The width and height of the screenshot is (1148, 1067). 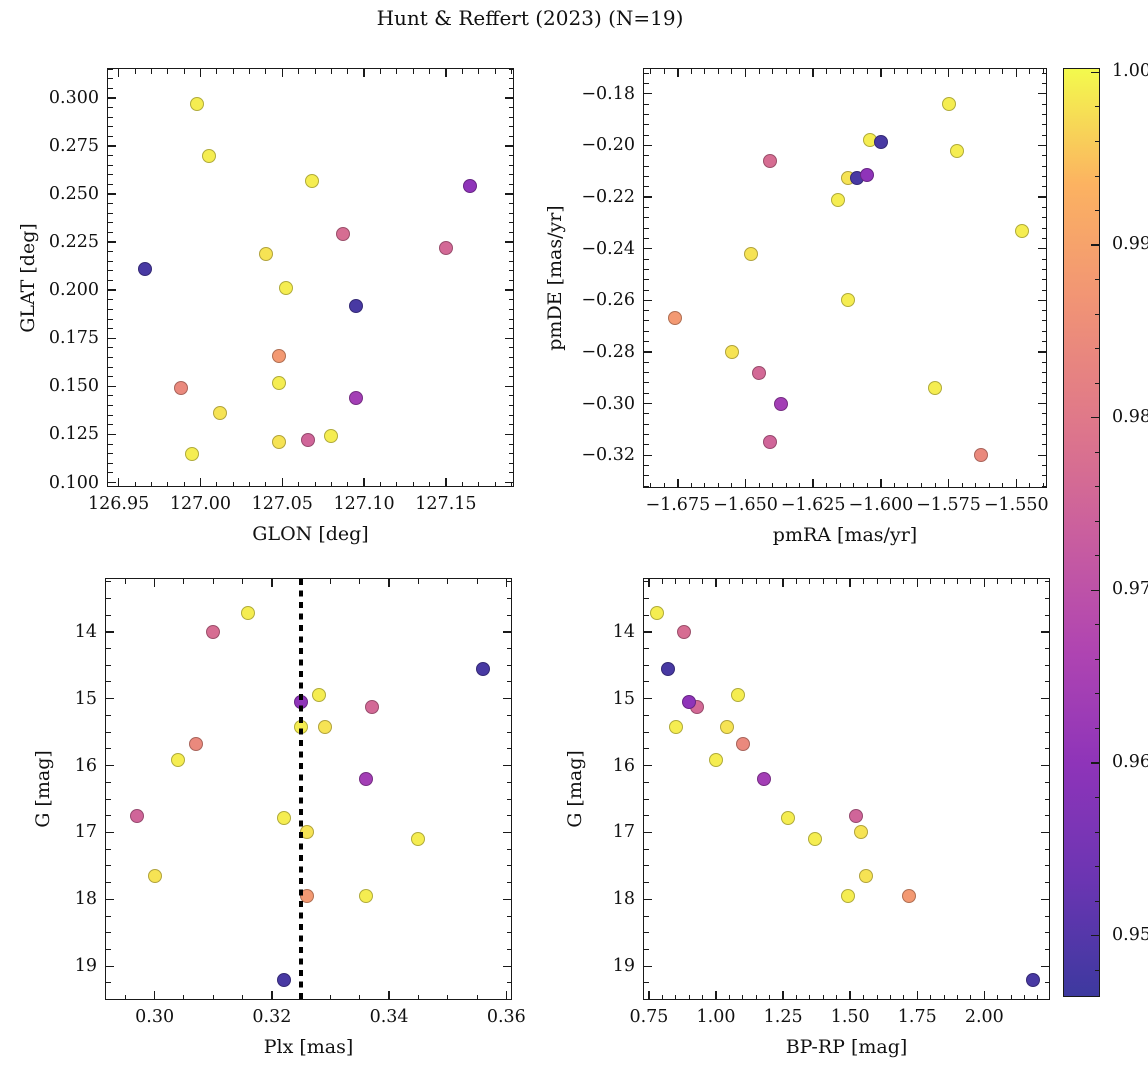 What do you see at coordinates (73, 434) in the screenshot?
I see `y-tick-label: 0.125` at bounding box center [73, 434].